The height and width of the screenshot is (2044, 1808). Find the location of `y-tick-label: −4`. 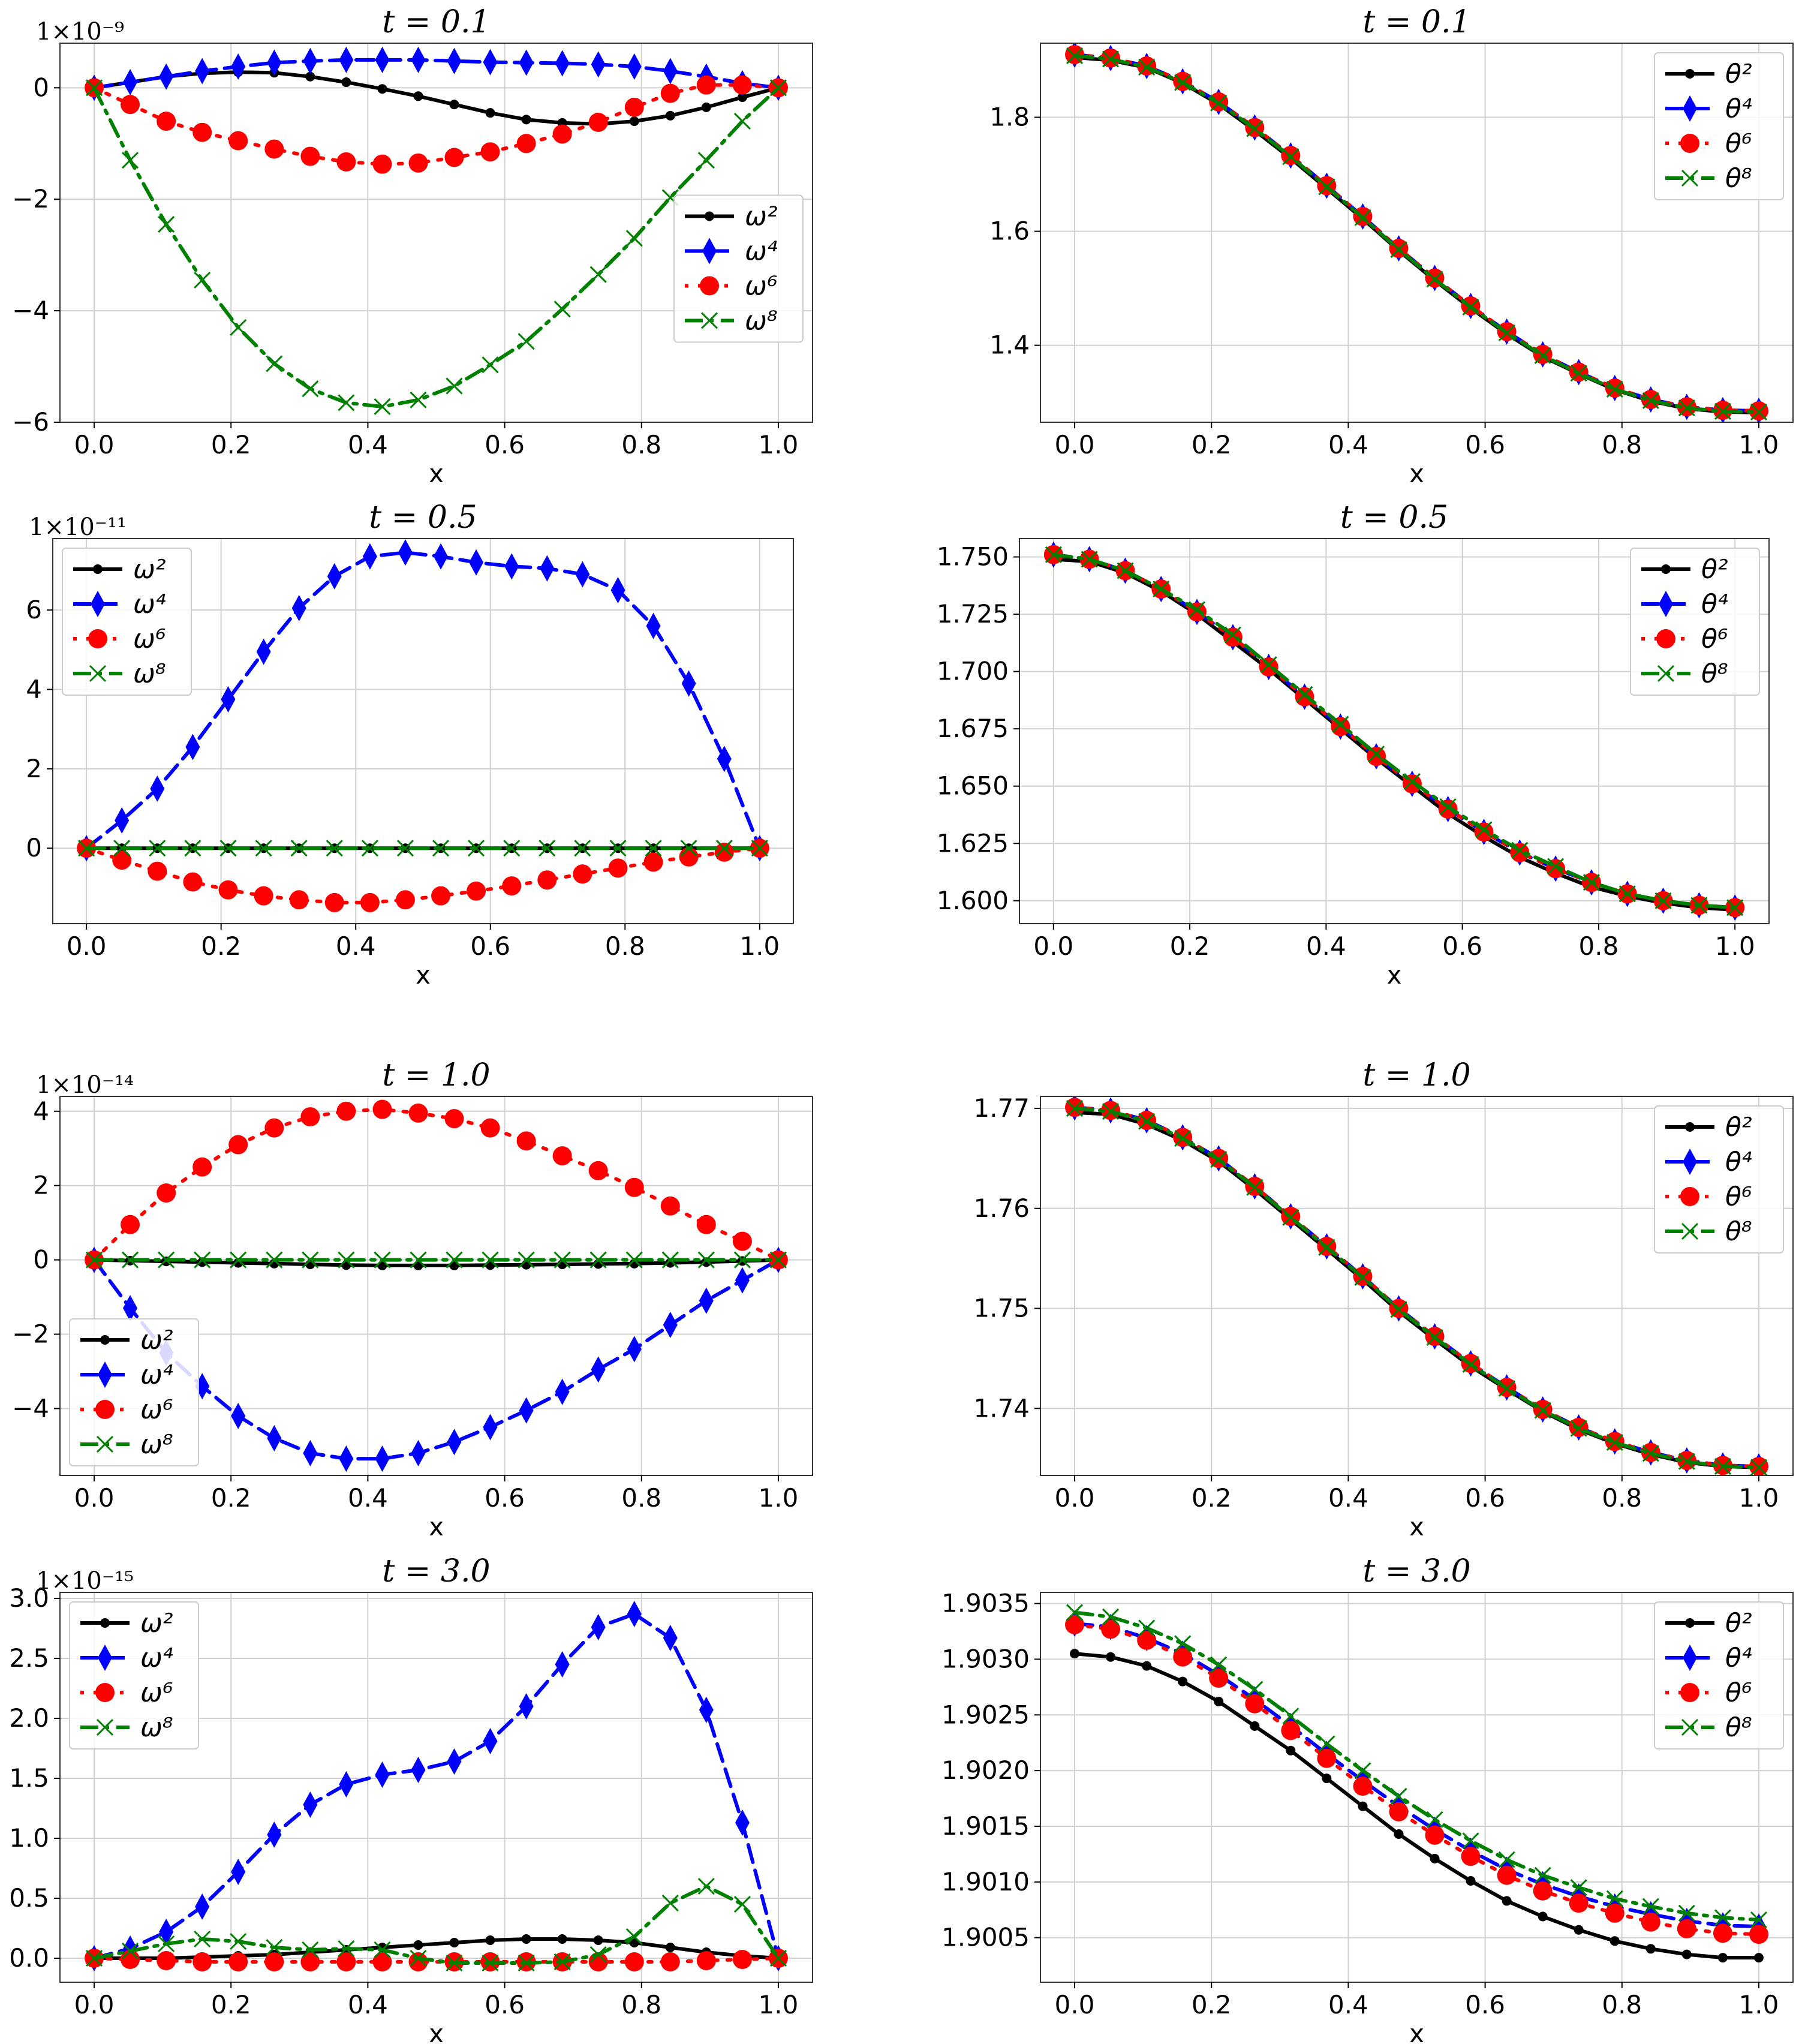

y-tick-label: −4 is located at coordinates (30, 311).